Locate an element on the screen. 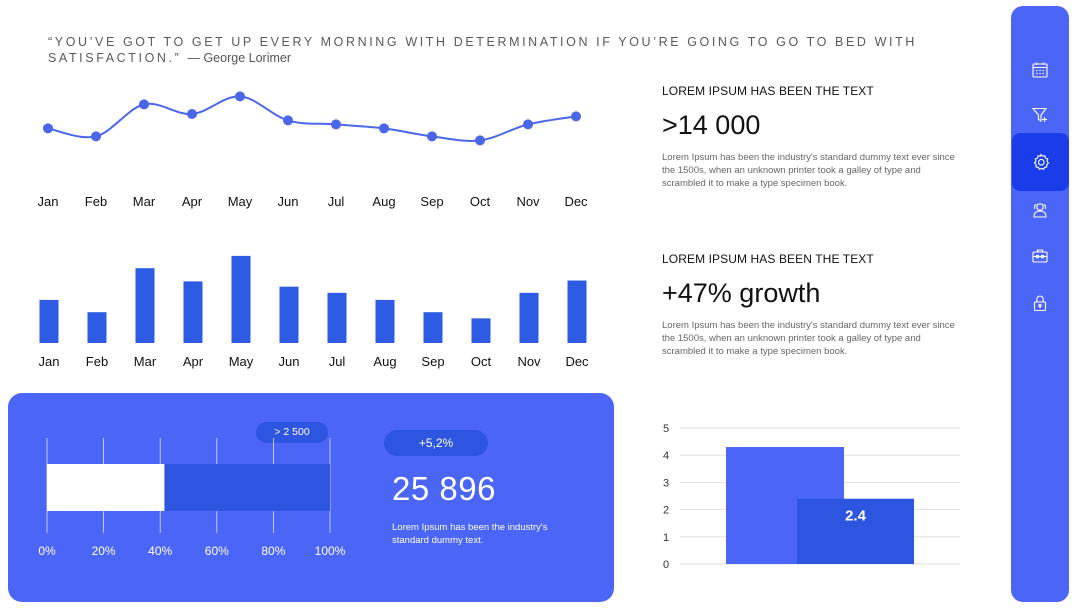  users-icon is located at coordinates (1040, 210).